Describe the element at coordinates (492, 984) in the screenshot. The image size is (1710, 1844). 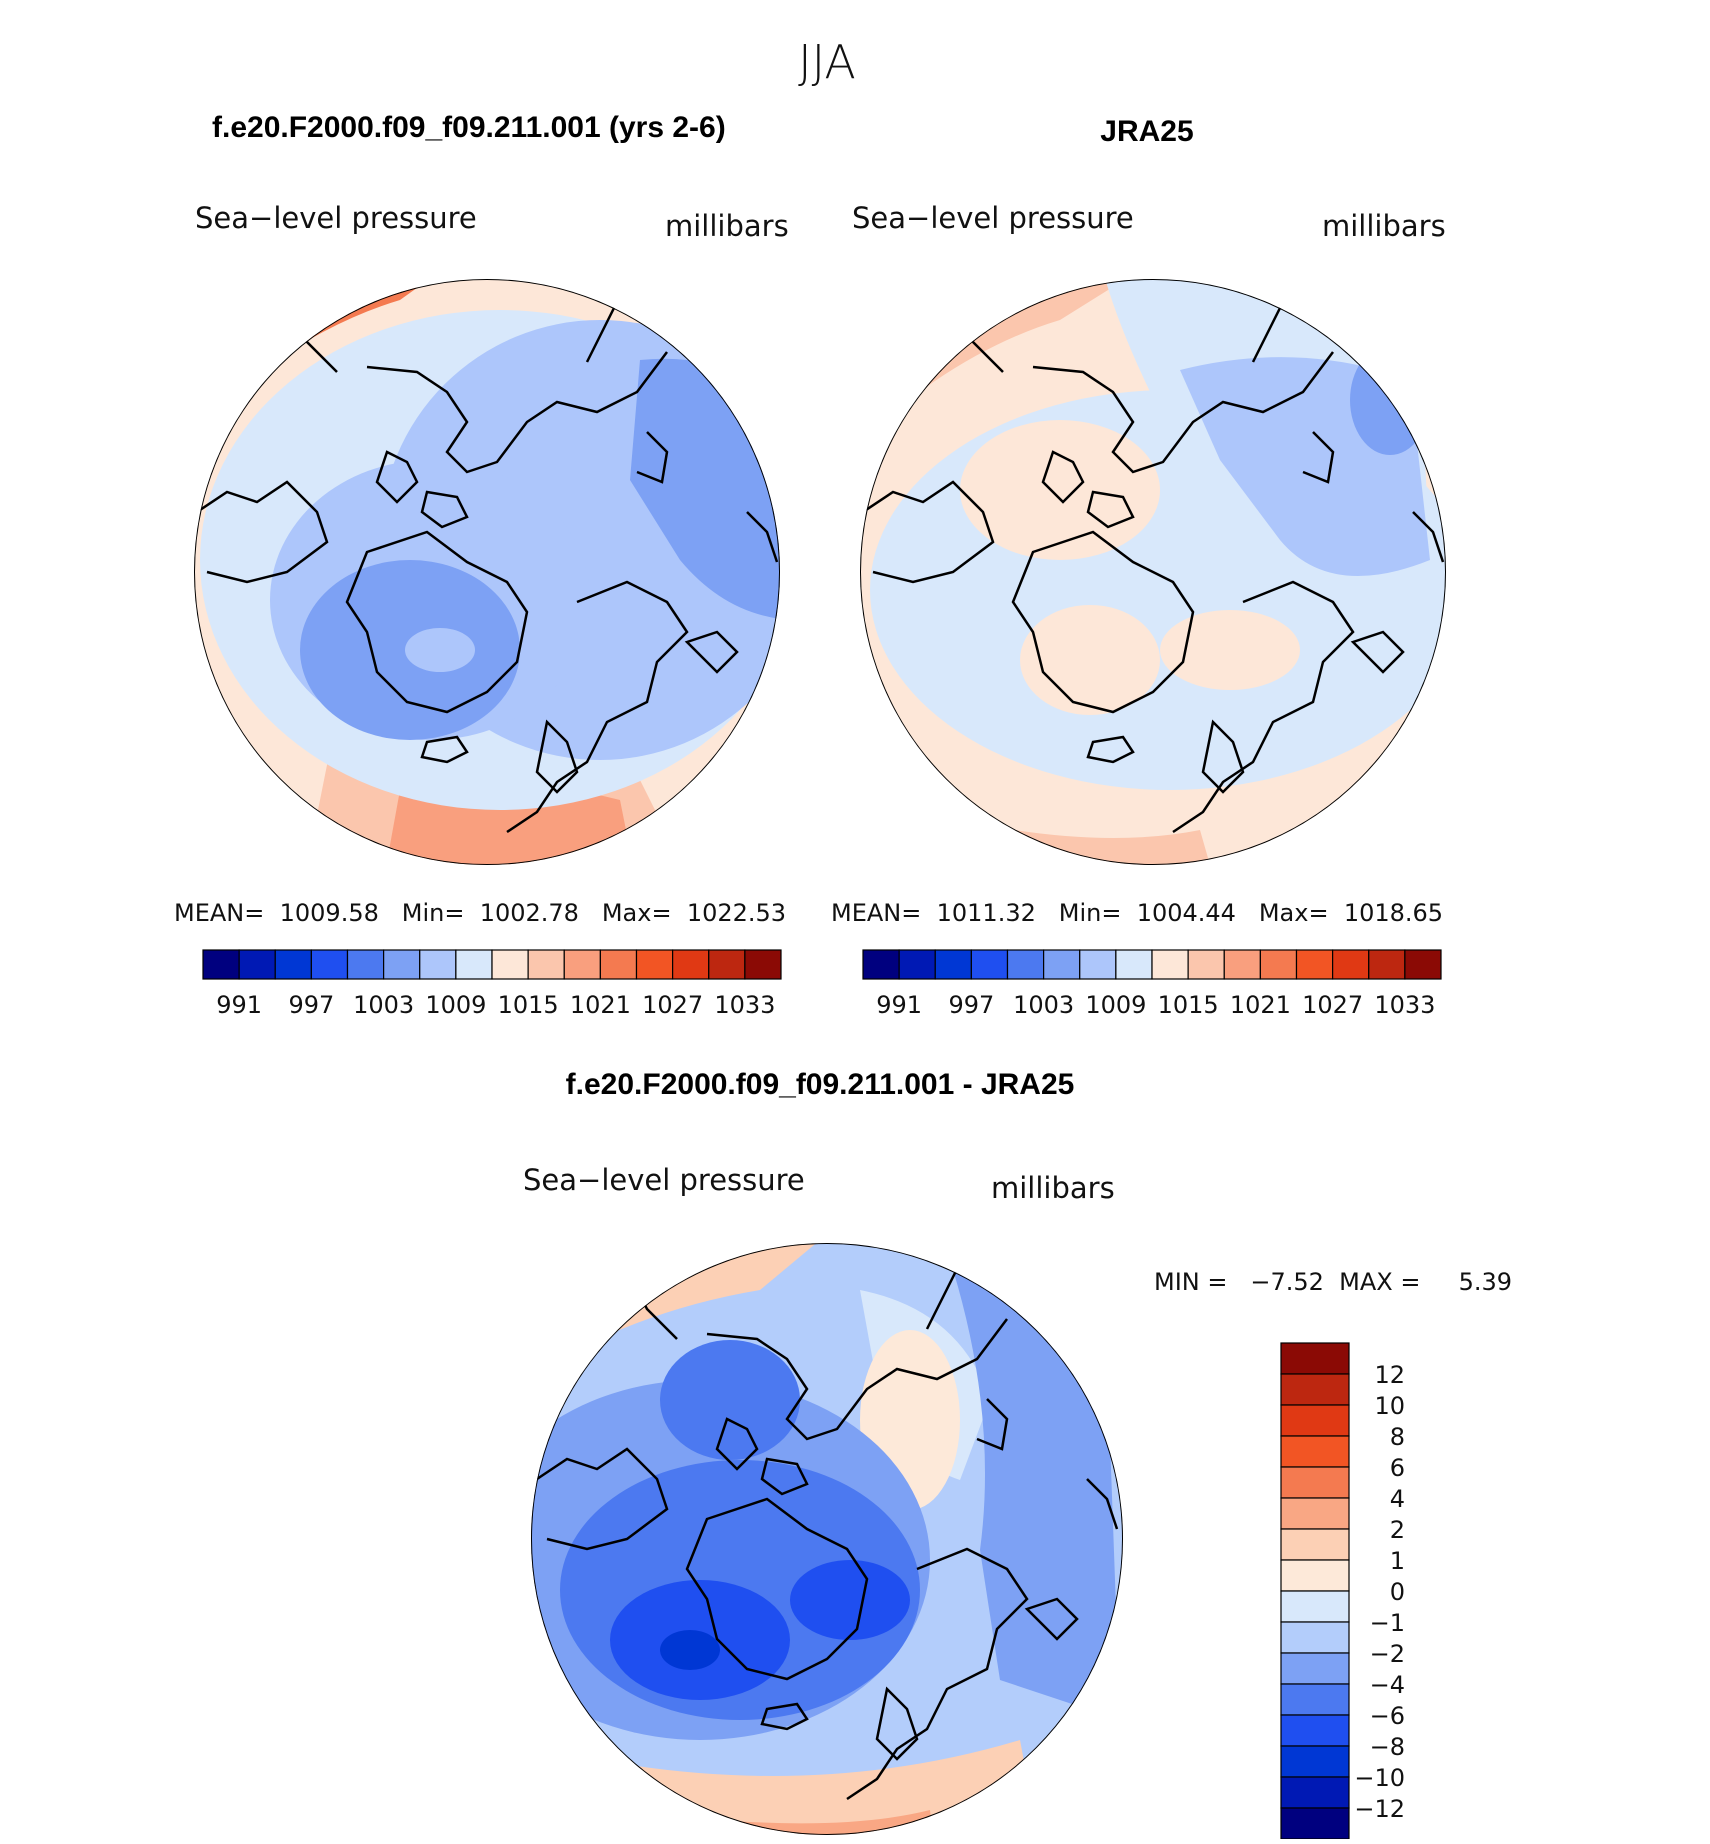
I see `panel-model-colorbar: 991 997 1003 1009 1015 1021 1027 1033` at that location.